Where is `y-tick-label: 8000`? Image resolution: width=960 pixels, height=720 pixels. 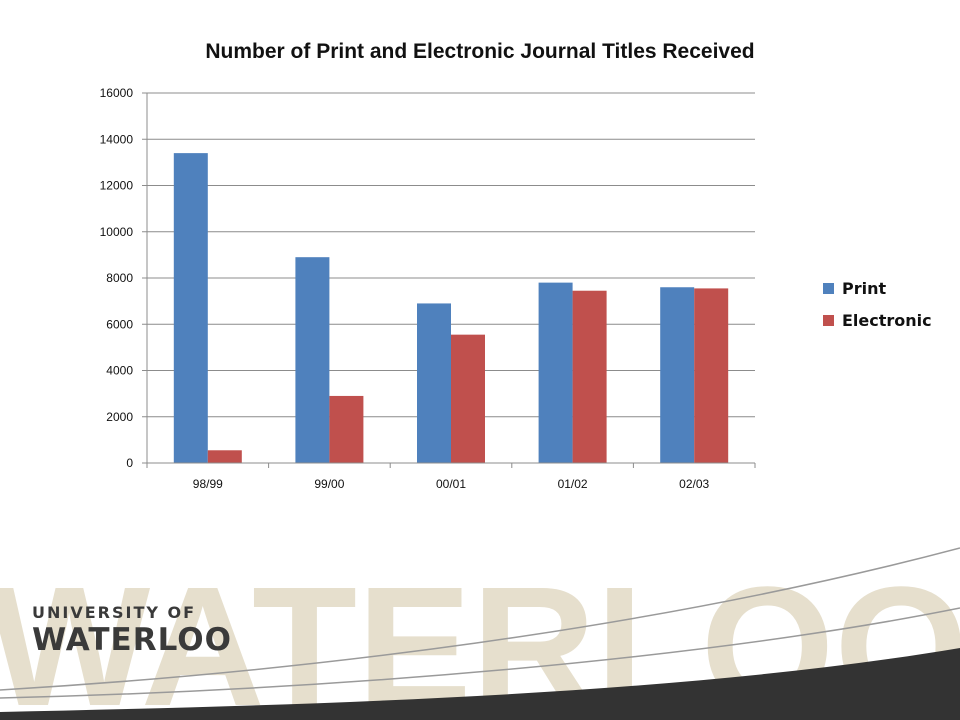 y-tick-label: 8000 is located at coordinates (119, 278).